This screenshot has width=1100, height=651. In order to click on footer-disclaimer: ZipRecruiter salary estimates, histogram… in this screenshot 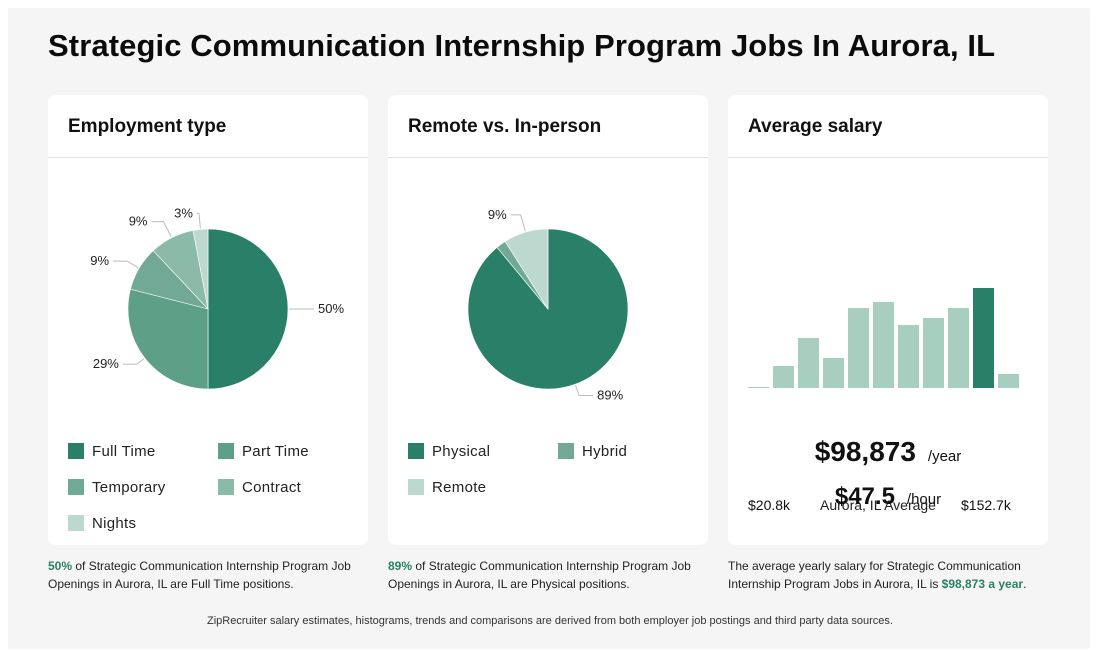, I will do `click(550, 621)`.